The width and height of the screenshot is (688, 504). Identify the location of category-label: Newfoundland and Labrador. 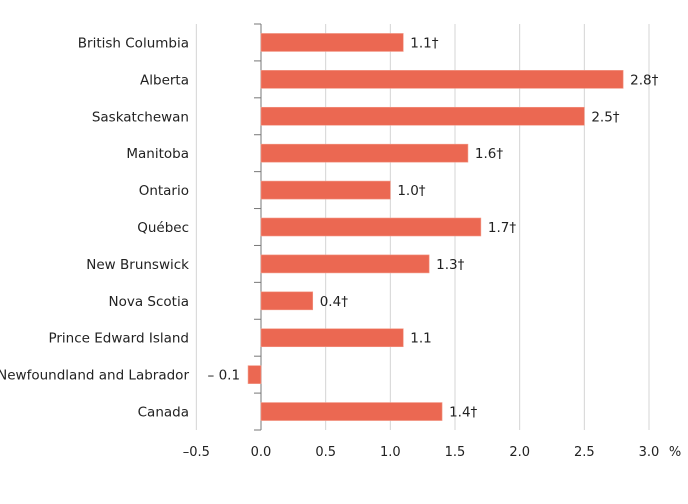
(94, 376).